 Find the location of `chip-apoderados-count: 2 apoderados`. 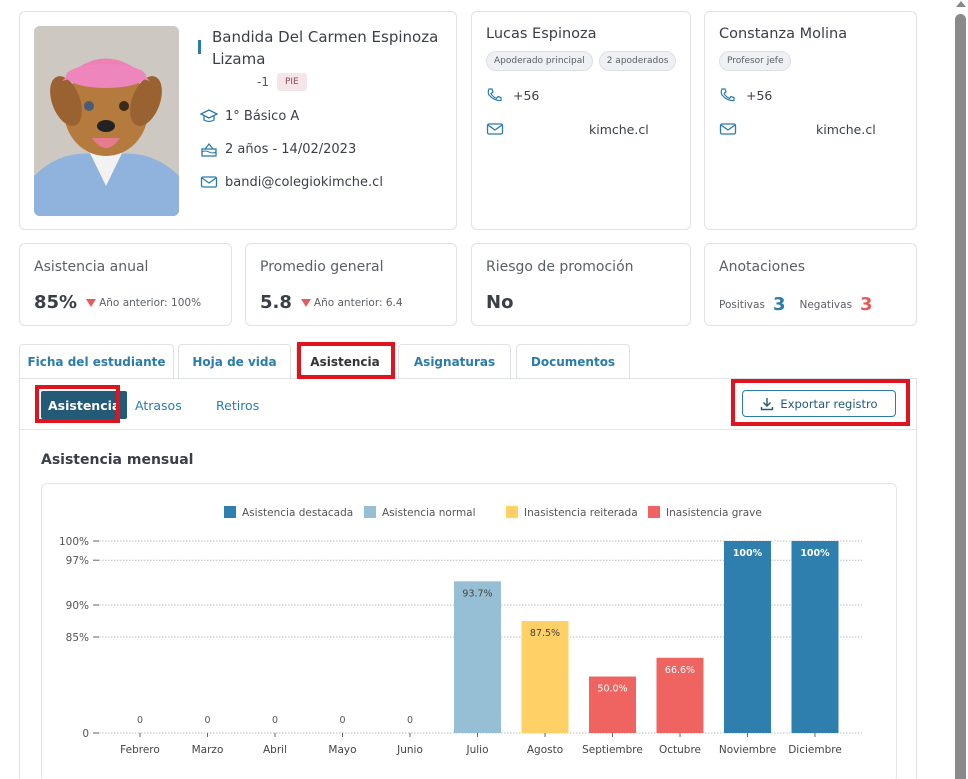

chip-apoderados-count: 2 apoderados is located at coordinates (637, 61).